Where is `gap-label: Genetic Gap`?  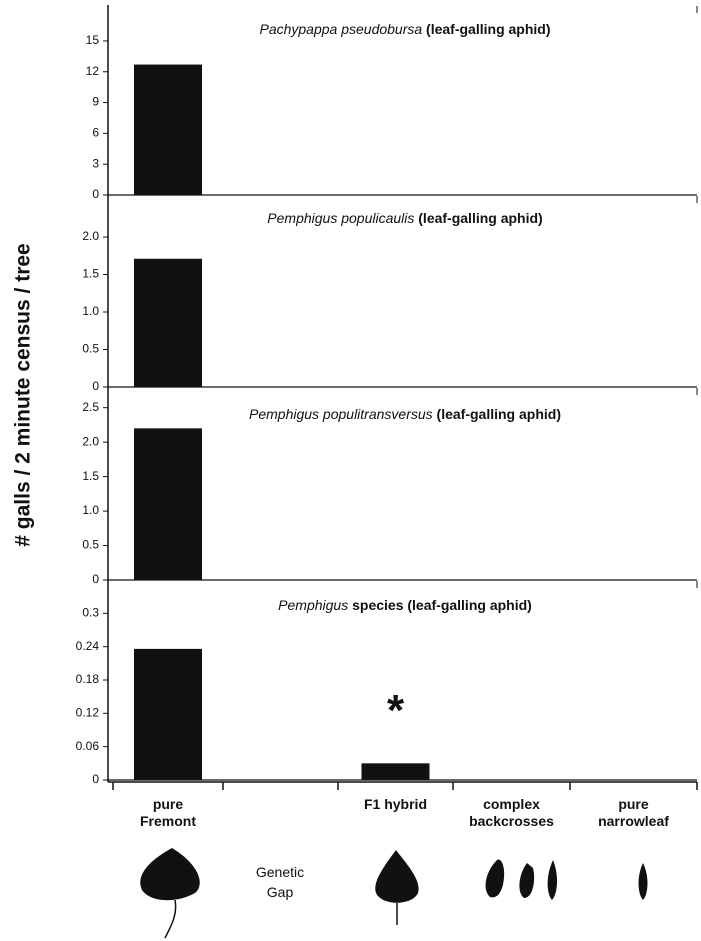 gap-label: Genetic Gap is located at coordinates (280, 882).